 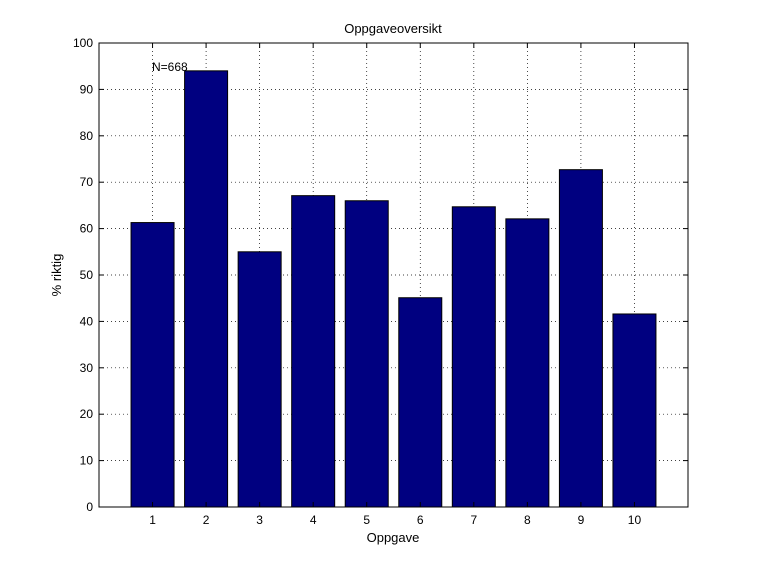 I want to click on chart-title: Oppgaveoversikt, so click(x=393, y=28).